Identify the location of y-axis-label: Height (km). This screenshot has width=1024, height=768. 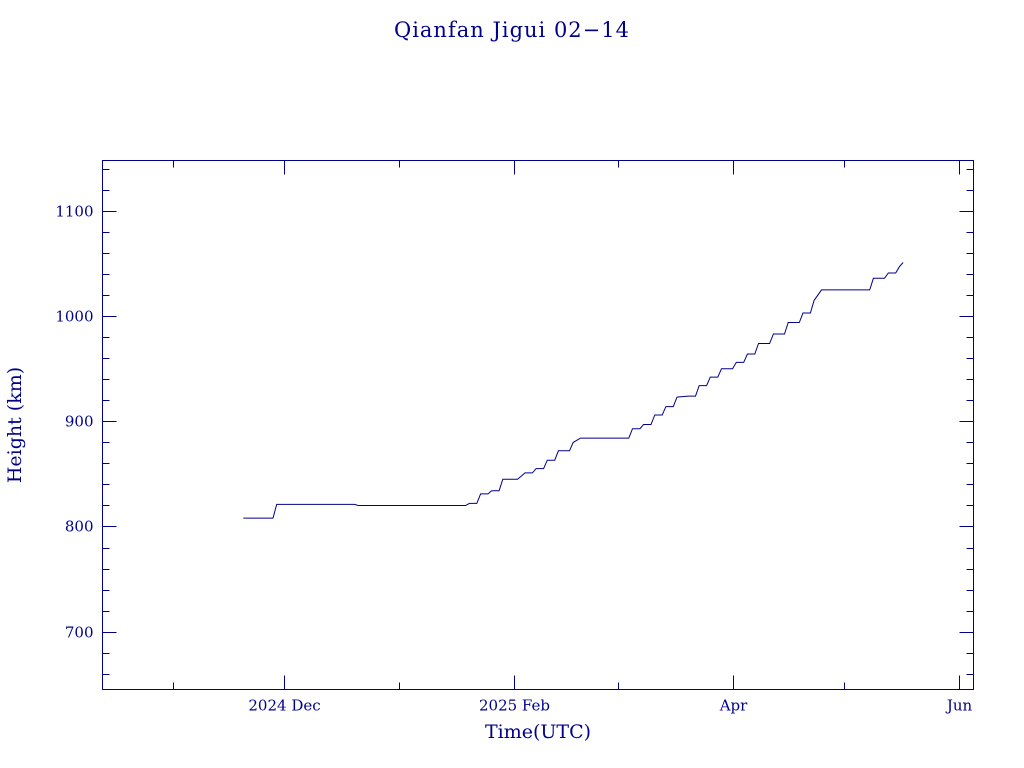
(15, 425).